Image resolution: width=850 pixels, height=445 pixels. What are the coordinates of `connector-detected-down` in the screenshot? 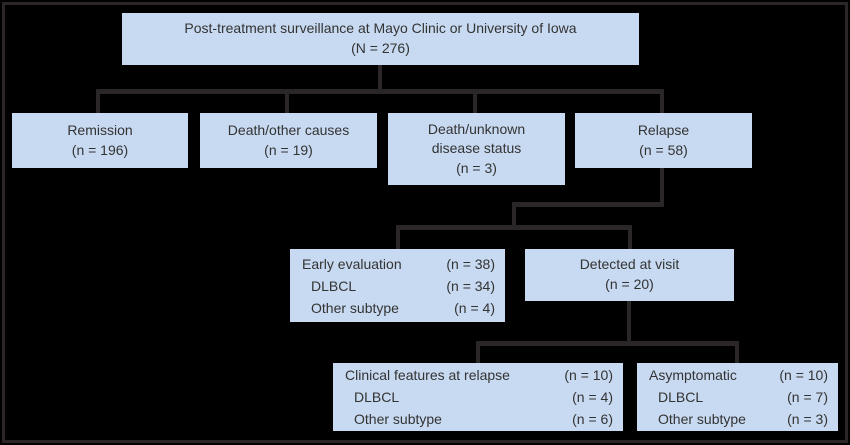 It's located at (629, 323).